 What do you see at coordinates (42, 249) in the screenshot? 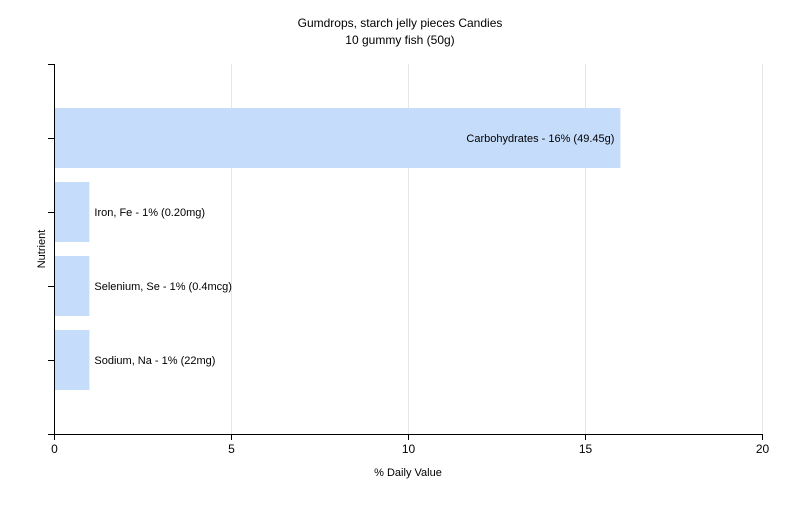
I see `y-axis-title: Nutrient` at bounding box center [42, 249].